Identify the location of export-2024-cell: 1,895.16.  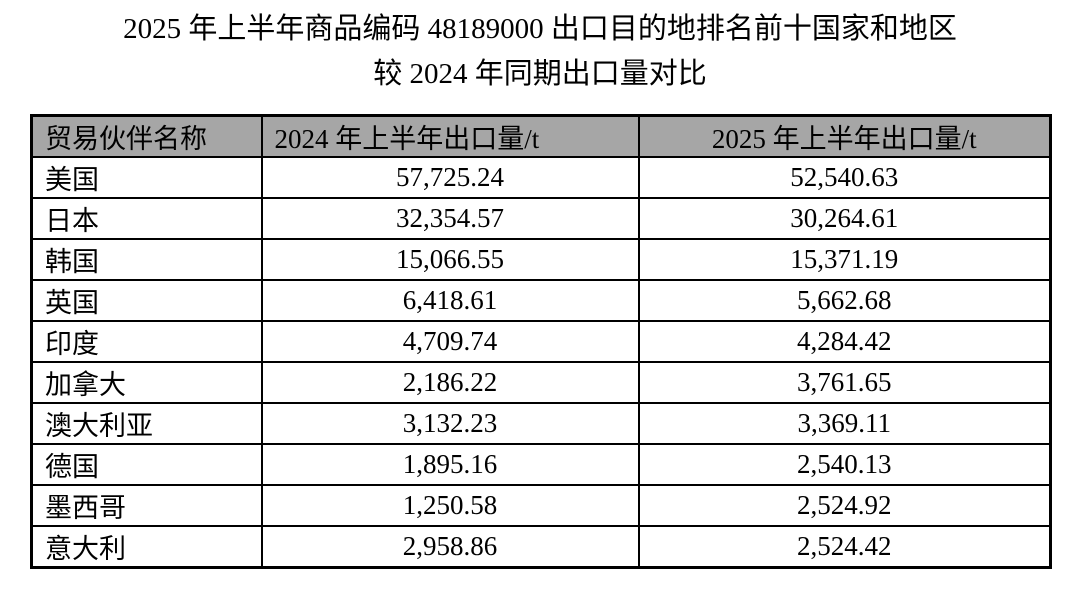
(450, 464).